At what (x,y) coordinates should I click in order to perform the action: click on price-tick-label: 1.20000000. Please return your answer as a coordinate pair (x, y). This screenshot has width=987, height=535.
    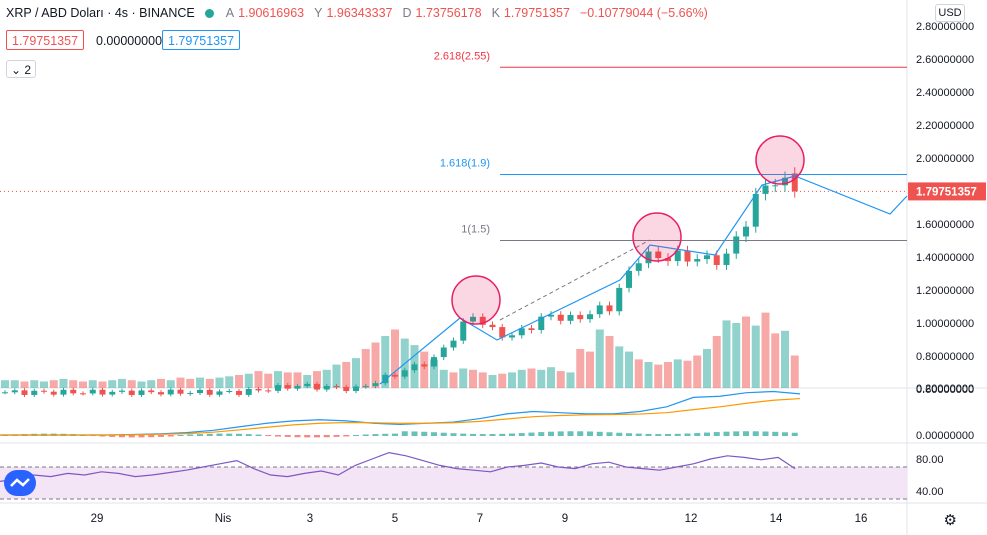
    Looking at the image, I should click on (945, 291).